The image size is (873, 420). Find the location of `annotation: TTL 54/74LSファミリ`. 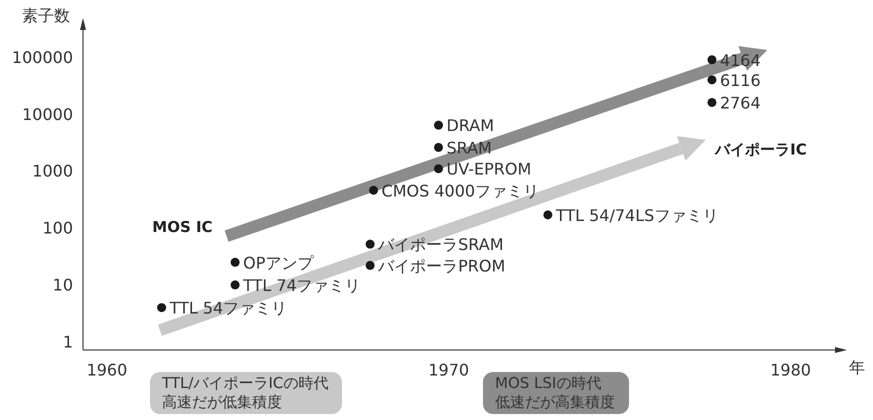

annotation: TTL 54/74LSファミリ is located at coordinates (636, 215).